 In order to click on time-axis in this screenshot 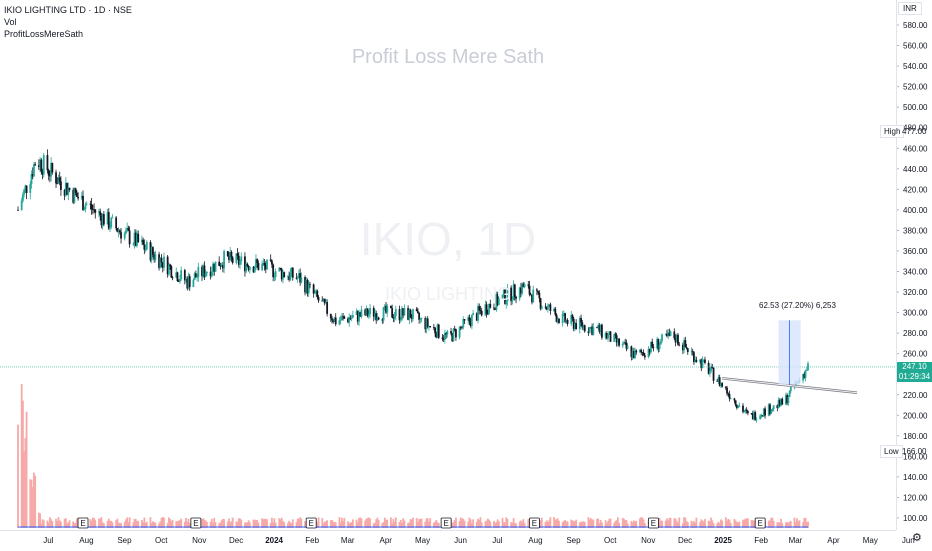, I will do `click(448, 540)`.